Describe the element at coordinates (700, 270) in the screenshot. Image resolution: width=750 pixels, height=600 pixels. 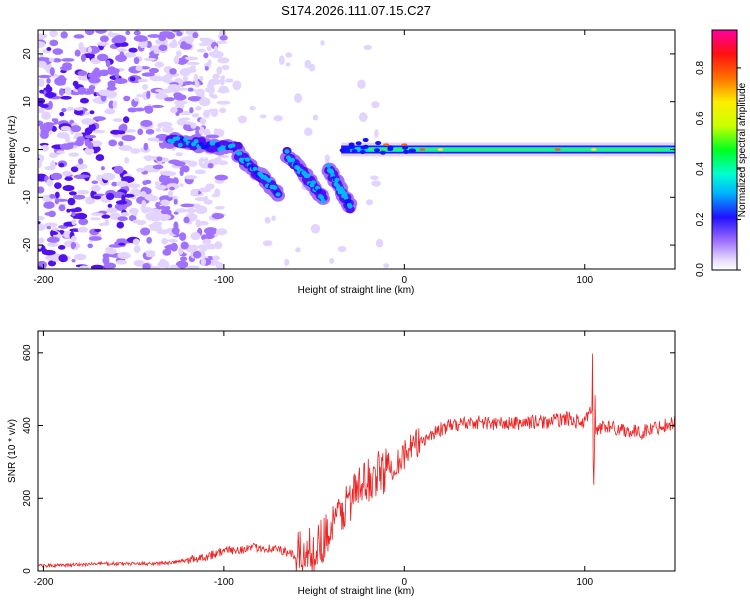
I see `colorbar-tick-label: 0.0` at that location.